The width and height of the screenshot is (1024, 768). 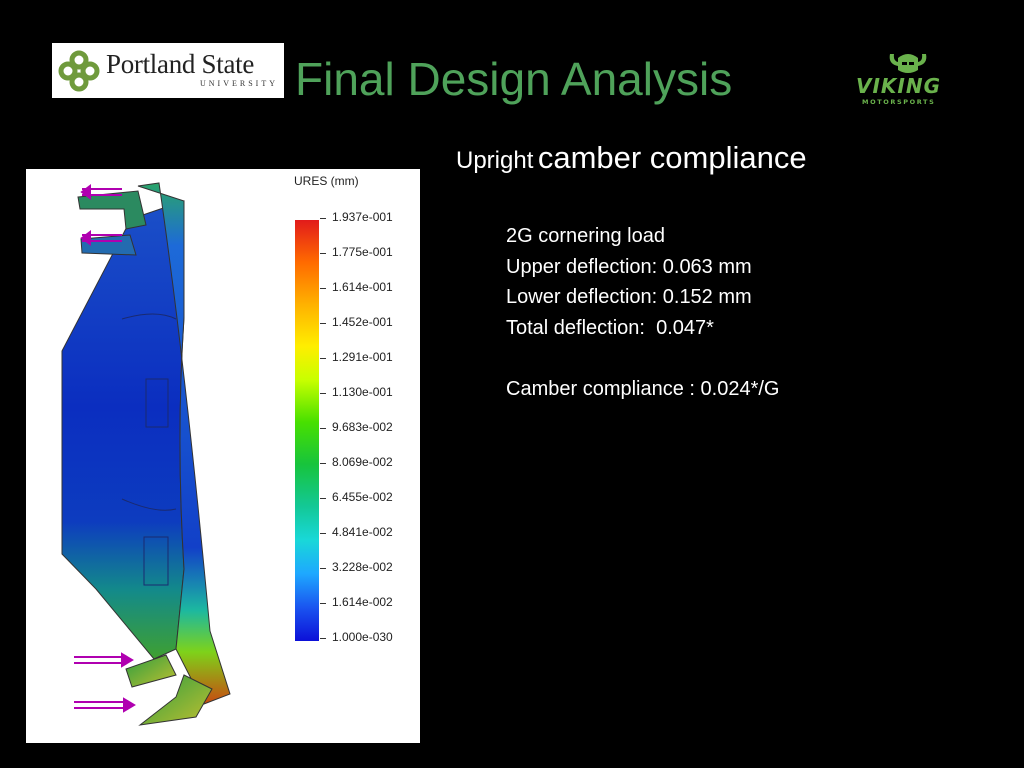 I want to click on slide-title: Final Design Analysis, so click(x=514, y=79).